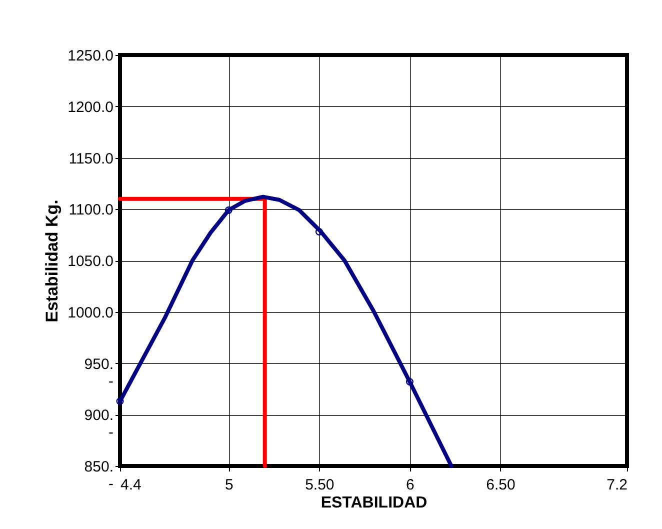  I want to click on y-tick-label: 900. -, so click(99, 424).